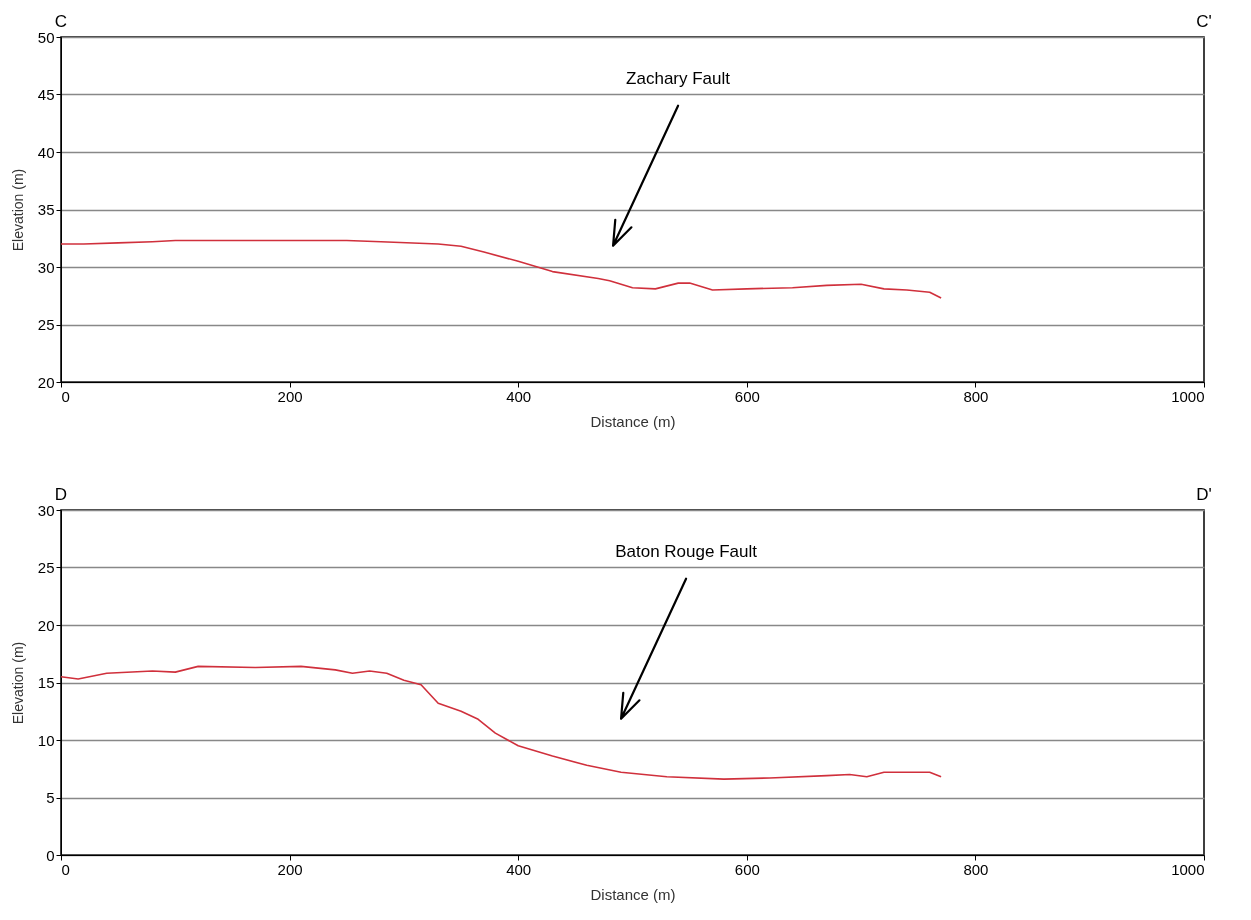 This screenshot has width=1251, height=920. I want to click on y-tick-label: 5, so click(50, 797).